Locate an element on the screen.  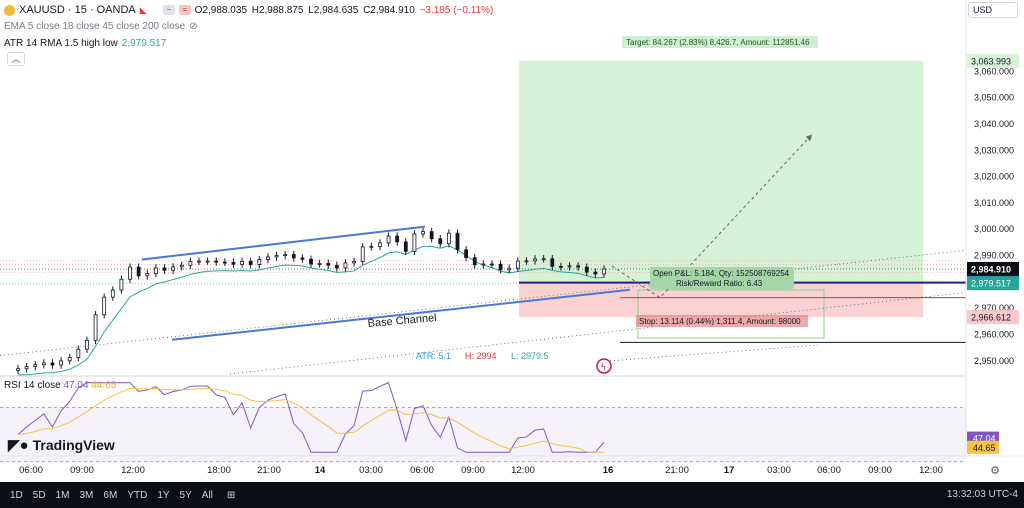
y-tick-label: 3,020.000 is located at coordinates (994, 177).